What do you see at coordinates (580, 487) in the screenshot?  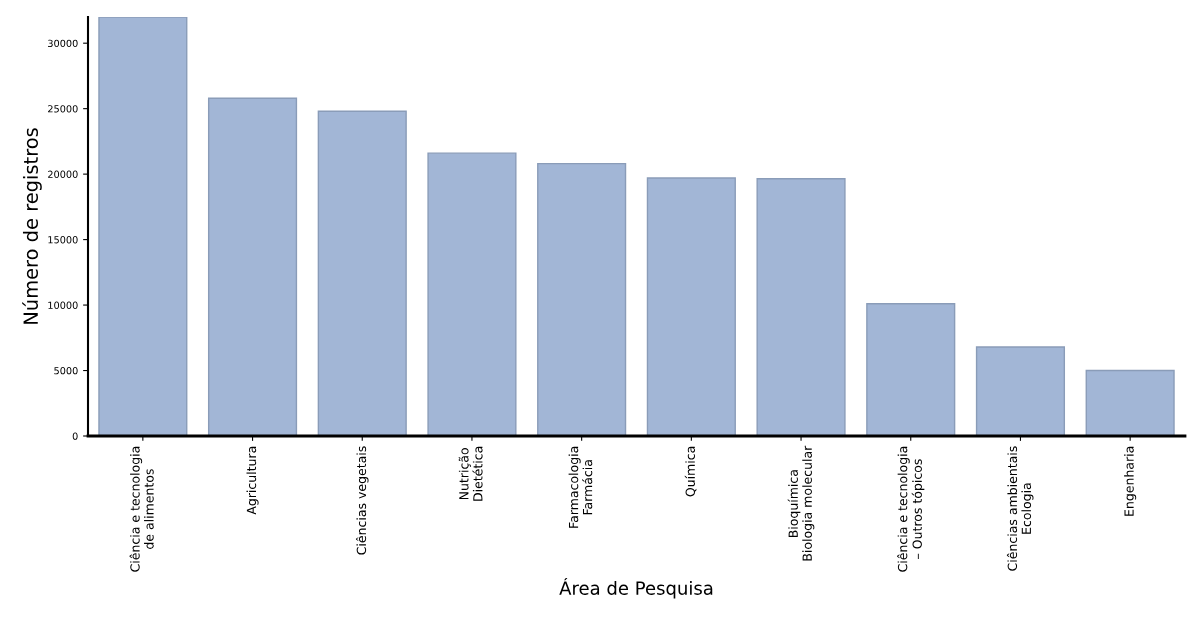 I see `x-tick-label: Farmacologia Farmácia` at bounding box center [580, 487].